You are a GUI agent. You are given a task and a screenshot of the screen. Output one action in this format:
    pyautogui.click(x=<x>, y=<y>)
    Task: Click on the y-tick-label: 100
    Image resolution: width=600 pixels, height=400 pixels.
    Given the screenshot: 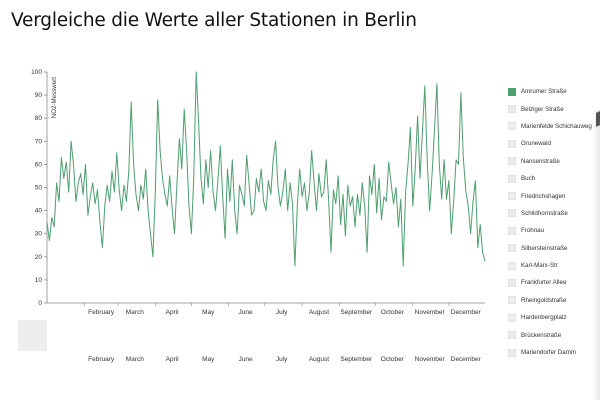 What is the action you would take?
    pyautogui.click(x=36, y=72)
    